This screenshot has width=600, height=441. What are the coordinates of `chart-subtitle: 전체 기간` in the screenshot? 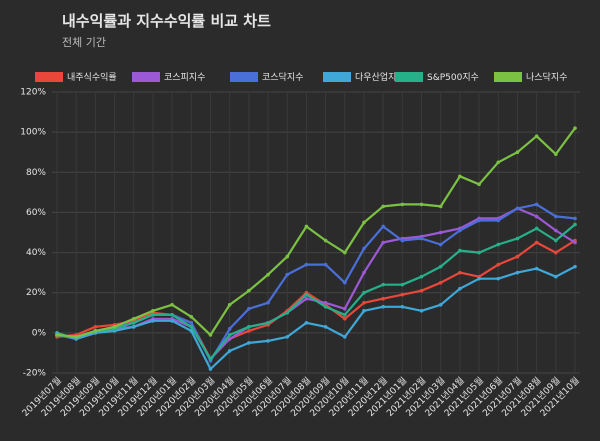 It's located at (84, 42).